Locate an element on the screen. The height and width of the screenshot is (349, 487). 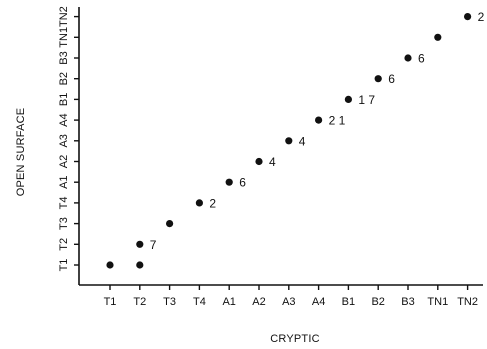
y-tick-label-b3: B3 is located at coordinates (64, 57).